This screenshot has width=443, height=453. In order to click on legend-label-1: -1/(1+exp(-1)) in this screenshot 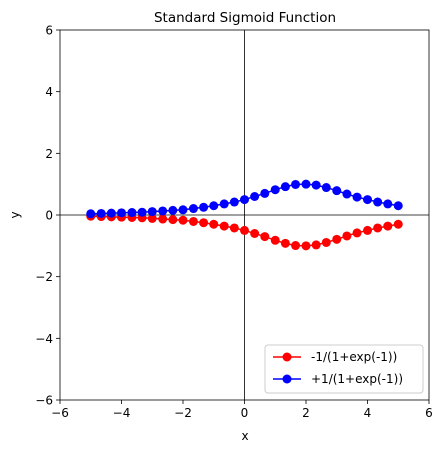, I will do `click(354, 357)`.